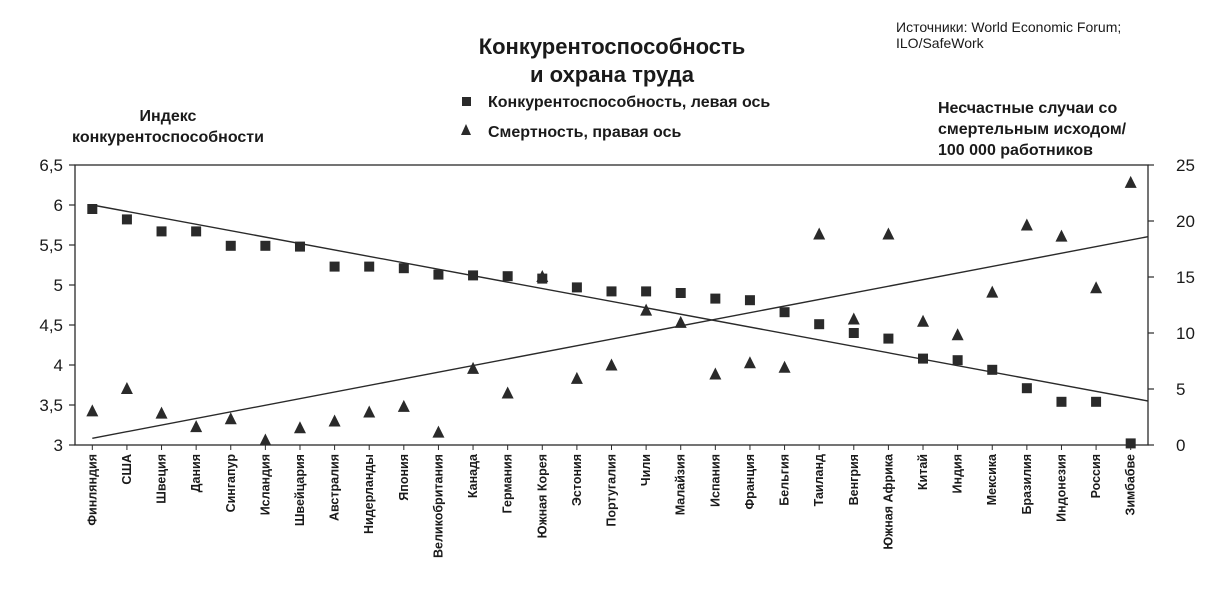  I want to click on x-axis-category-label: Германия, so click(508, 483).